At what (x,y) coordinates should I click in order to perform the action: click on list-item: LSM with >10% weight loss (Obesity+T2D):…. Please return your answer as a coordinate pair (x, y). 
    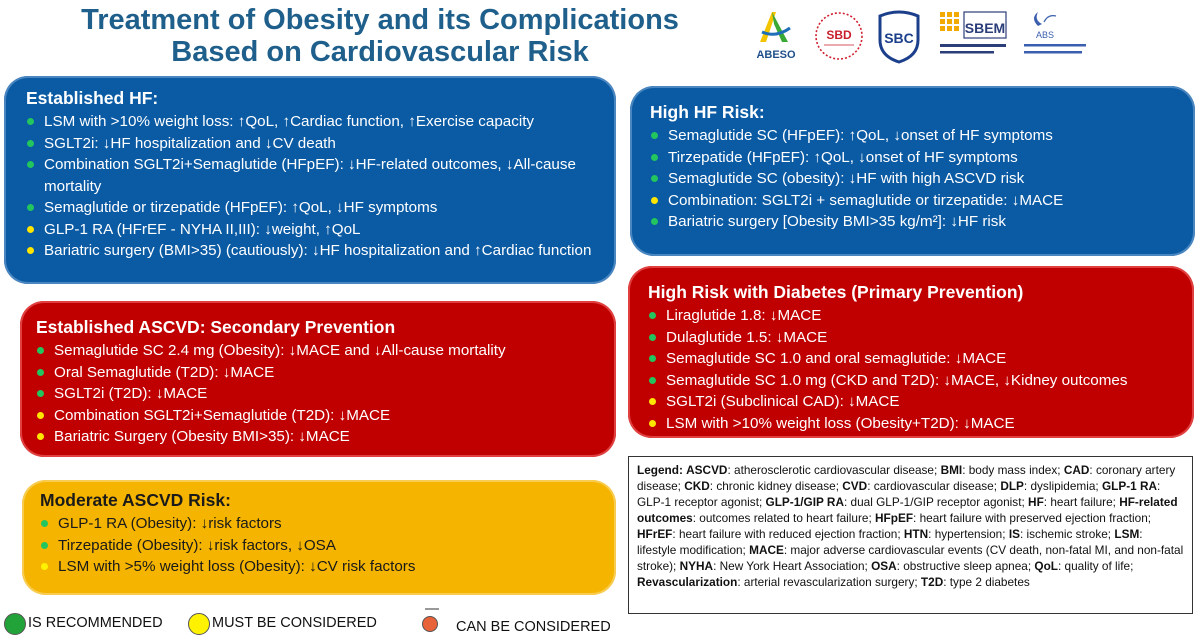
    Looking at the image, I should click on (914, 424).